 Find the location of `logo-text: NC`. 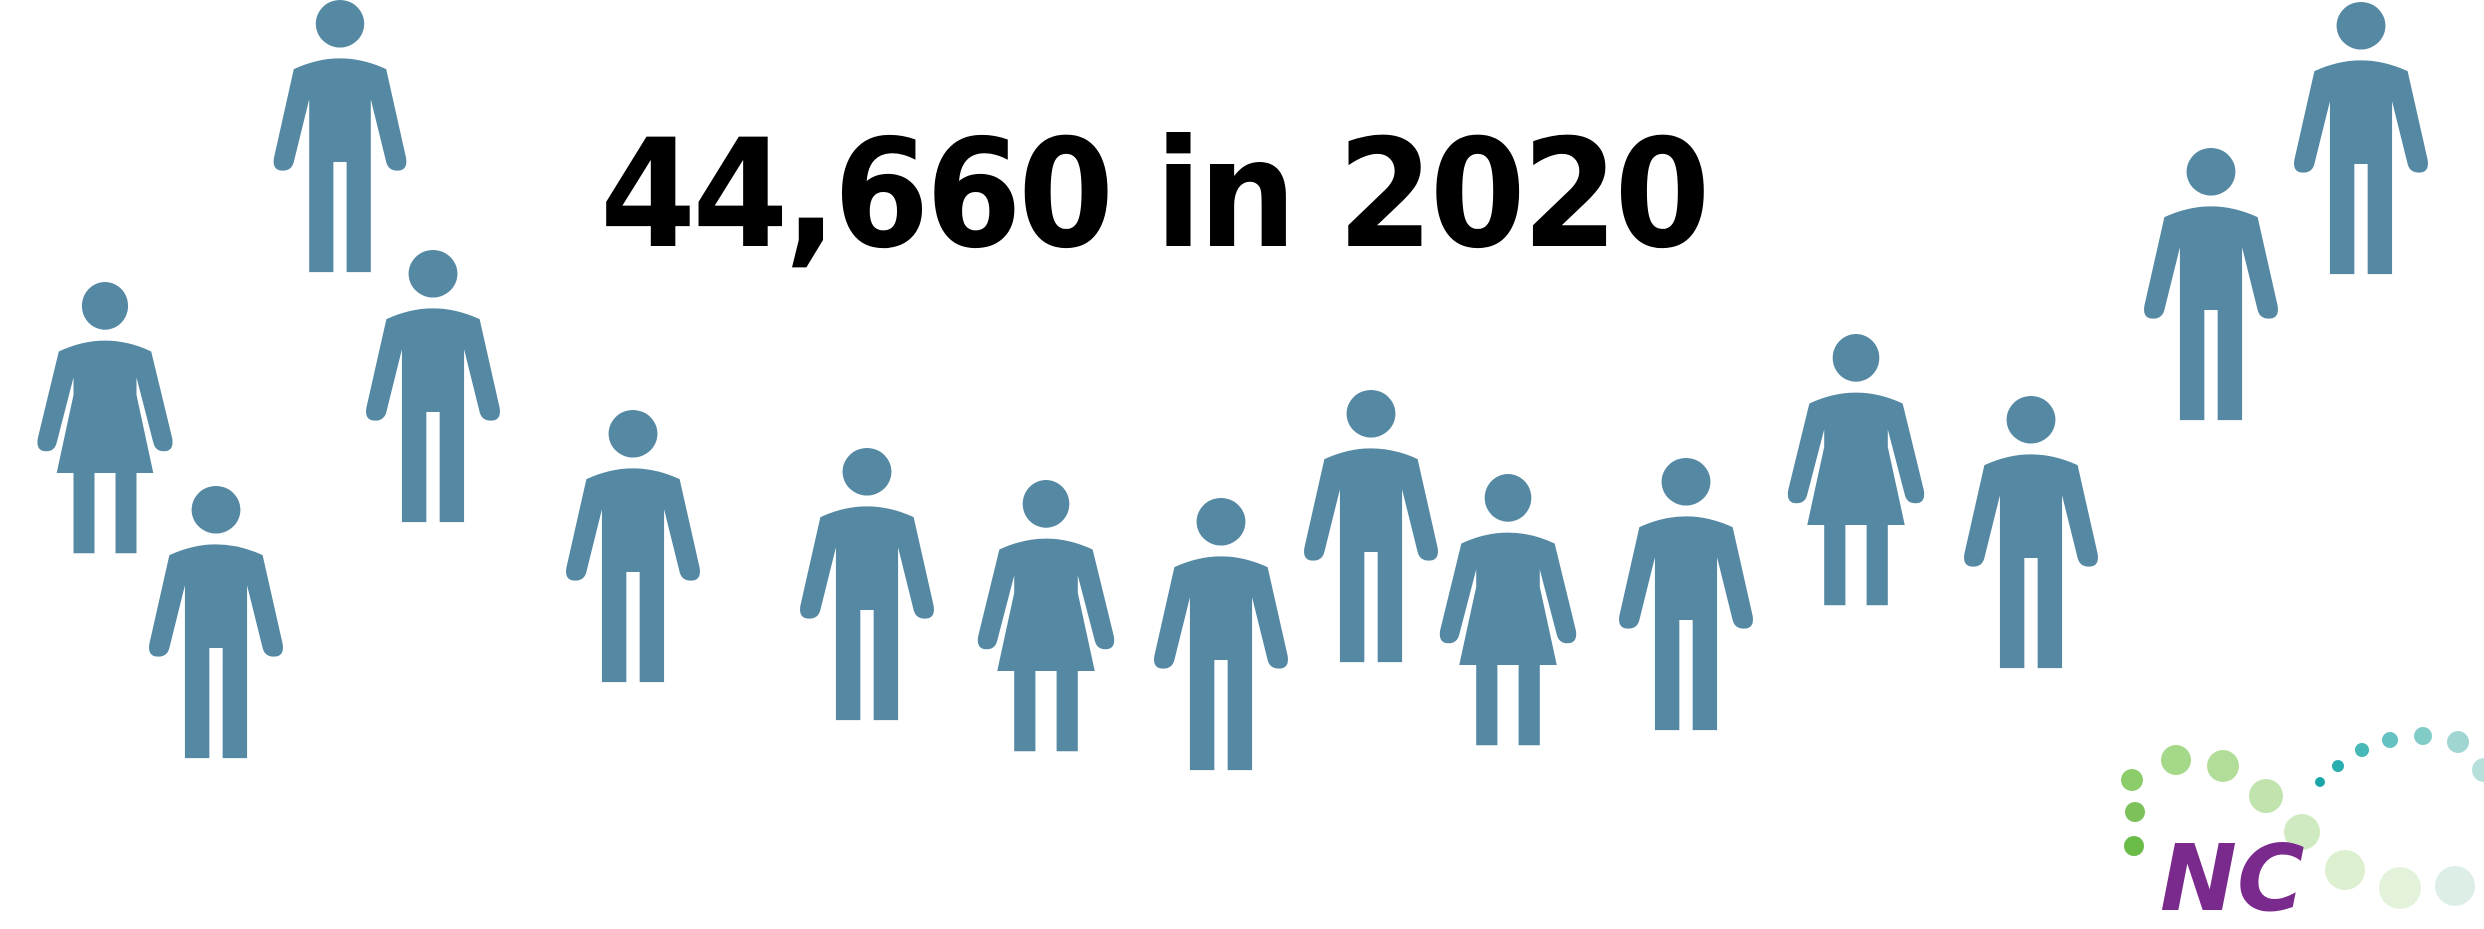

logo-text: NC is located at coordinates (2232, 877).